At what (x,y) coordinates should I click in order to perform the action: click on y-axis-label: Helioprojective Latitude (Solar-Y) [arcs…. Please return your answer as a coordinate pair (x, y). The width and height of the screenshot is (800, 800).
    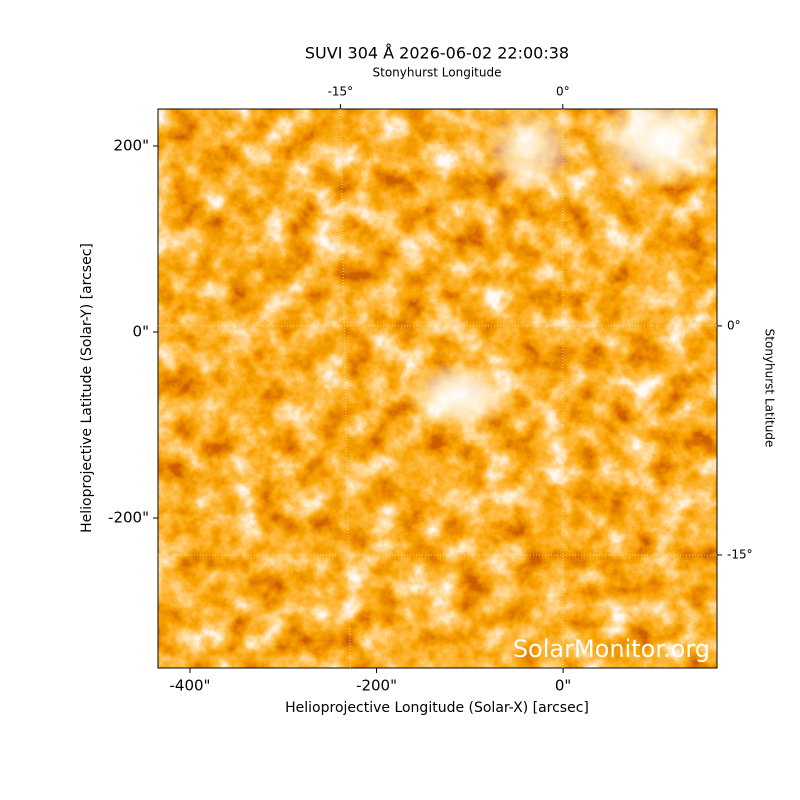
    Looking at the image, I should click on (87, 388).